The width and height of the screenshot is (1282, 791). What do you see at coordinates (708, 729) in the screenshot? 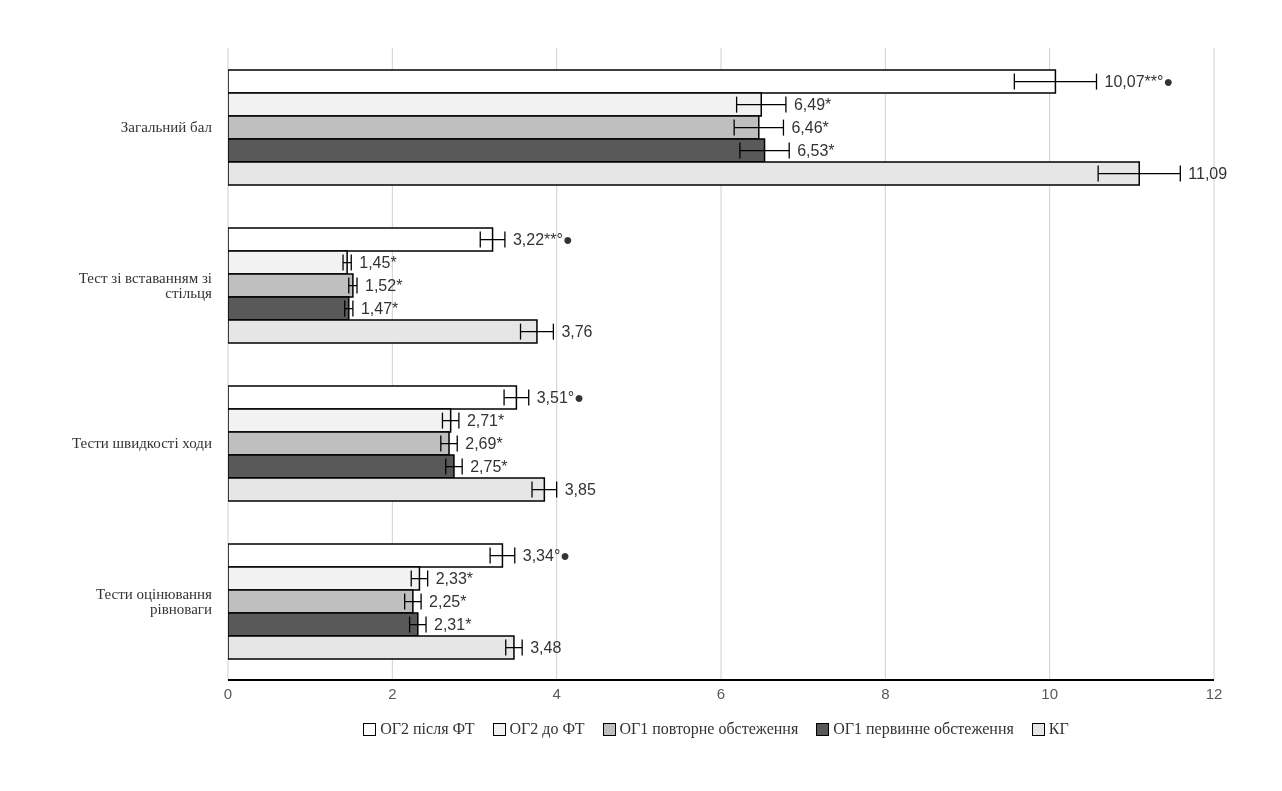
I see `legend-label: ОГ1 повторне обстеження` at bounding box center [708, 729].